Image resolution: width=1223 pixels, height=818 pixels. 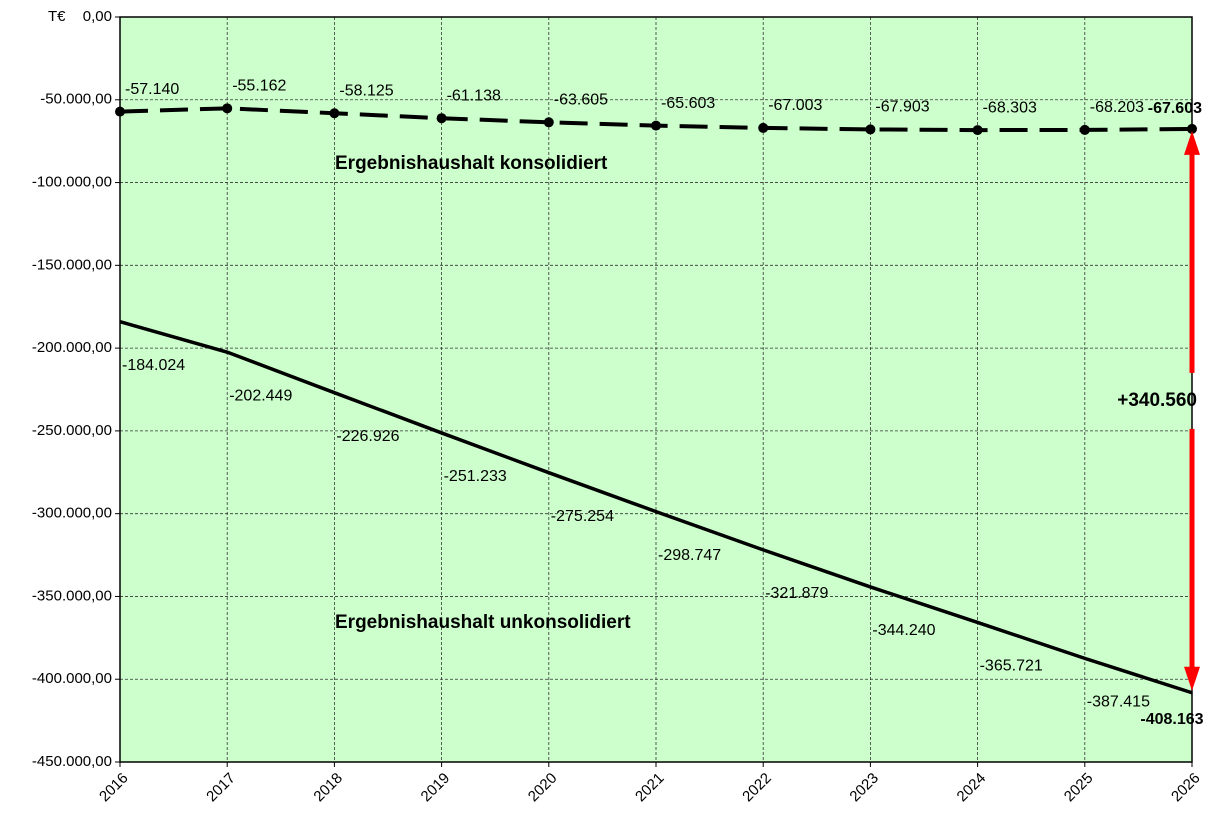 What do you see at coordinates (483, 622) in the screenshot?
I see `series-label: Ergebnishaushalt unkonsolidiert` at bounding box center [483, 622].